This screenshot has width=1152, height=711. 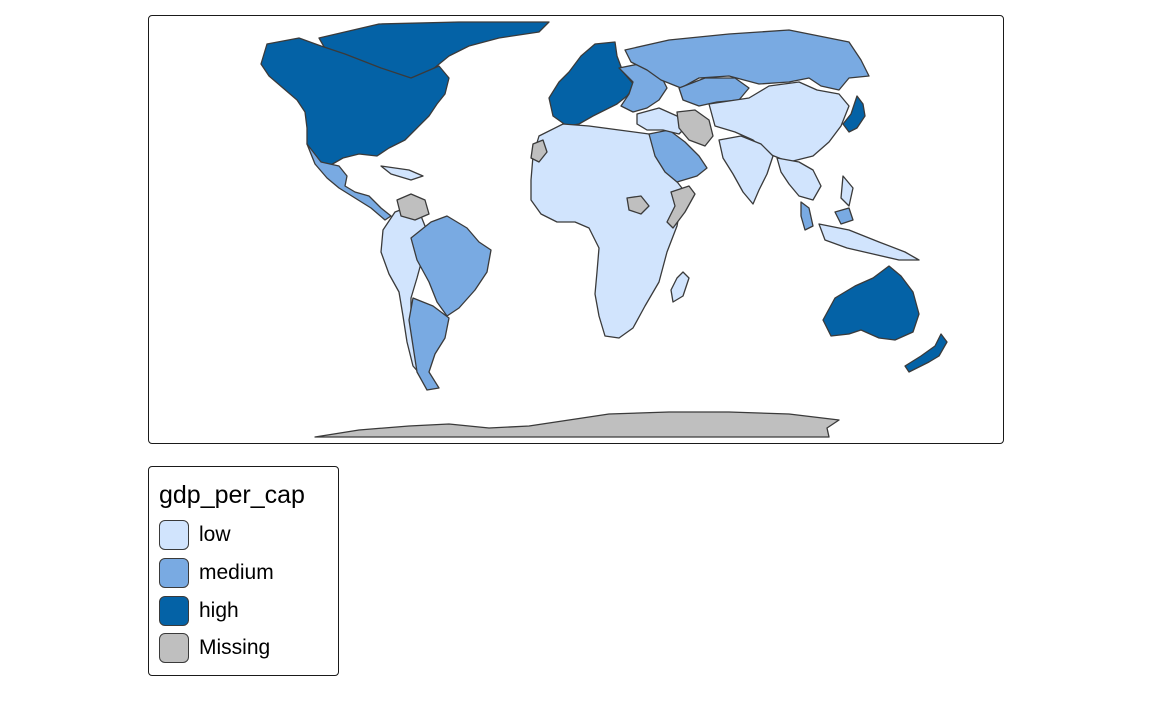 What do you see at coordinates (219, 610) in the screenshot?
I see `legend-label: high` at bounding box center [219, 610].